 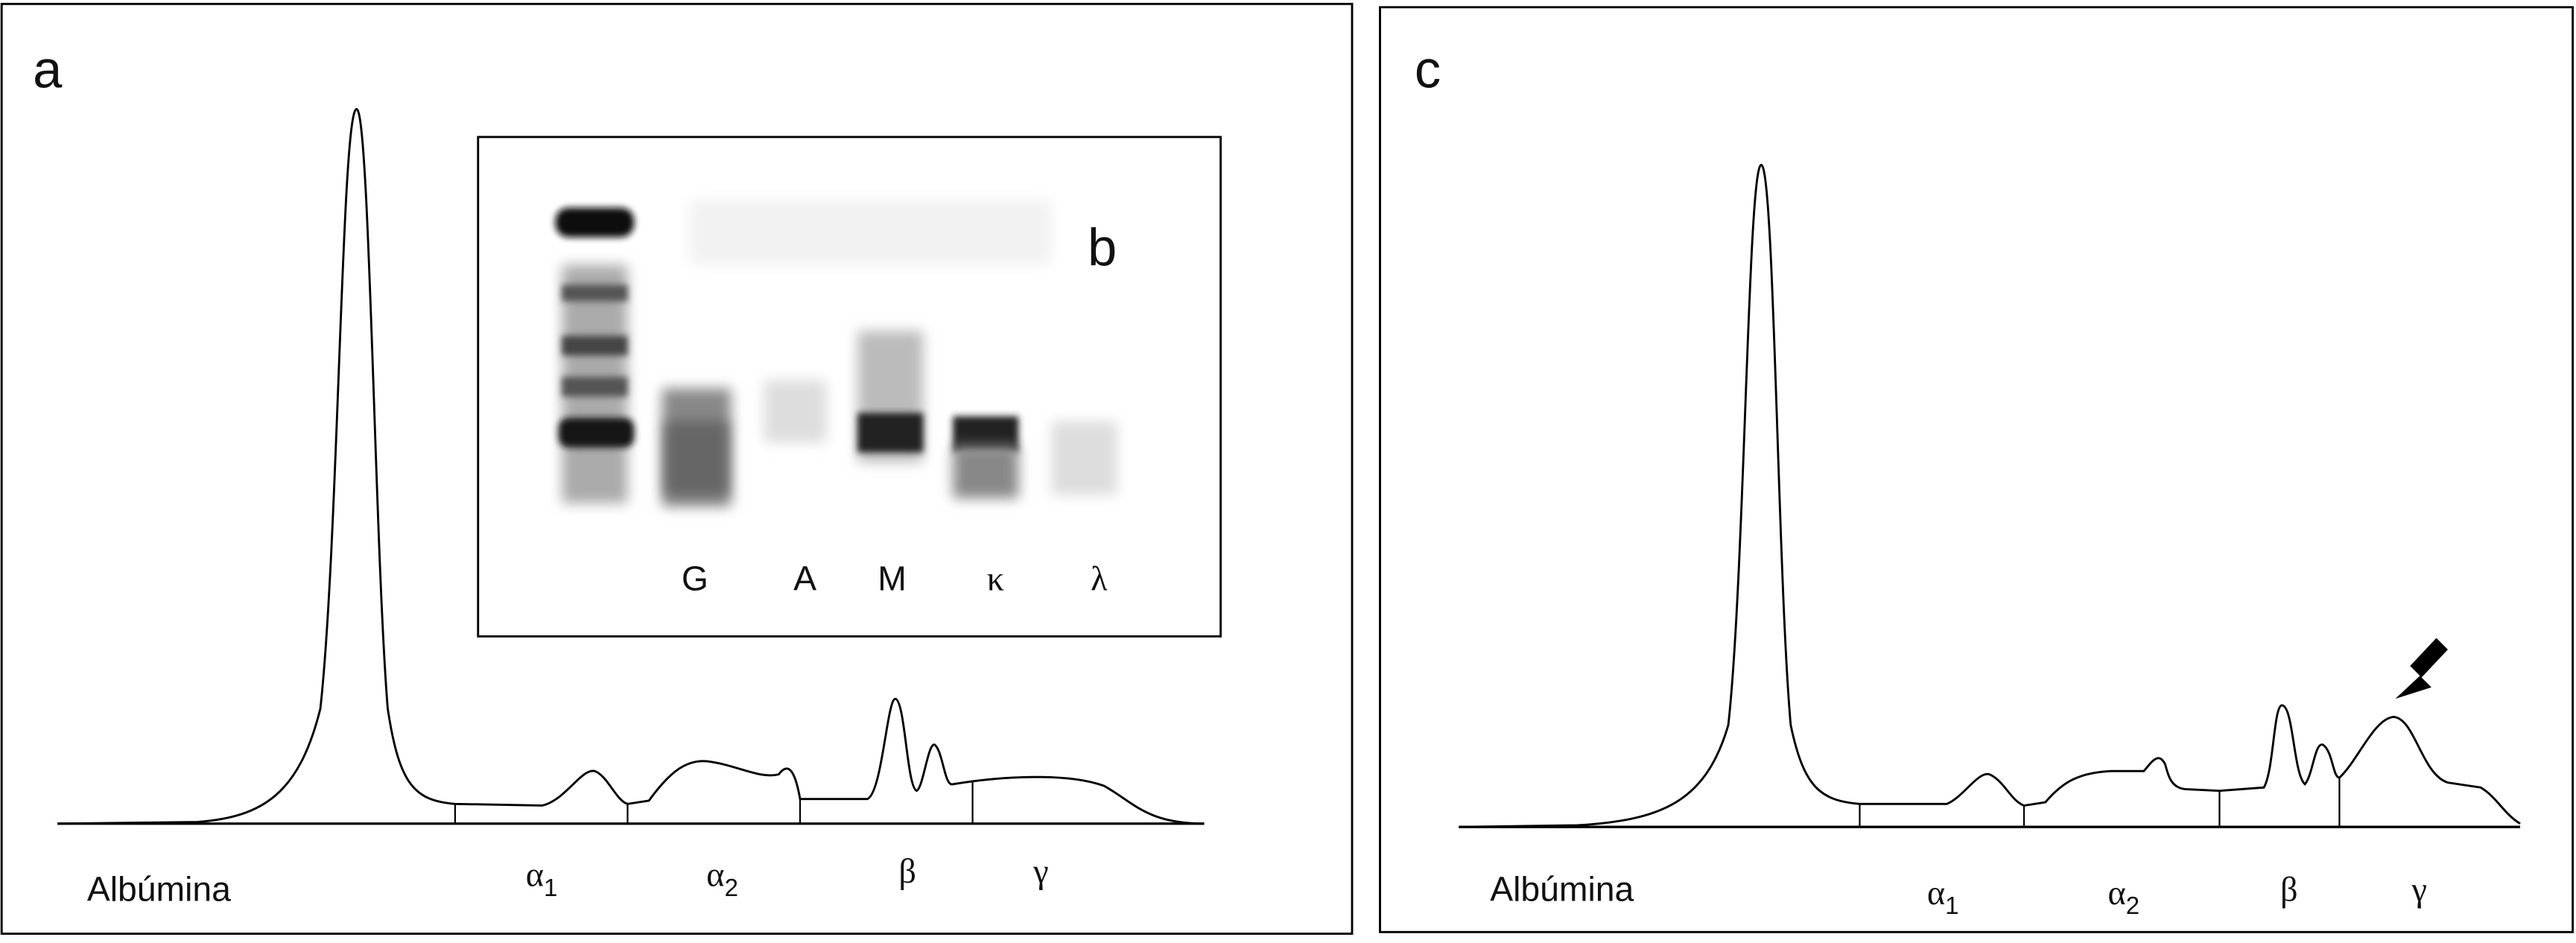 I want to click on gel-image, so click(x=836, y=353).